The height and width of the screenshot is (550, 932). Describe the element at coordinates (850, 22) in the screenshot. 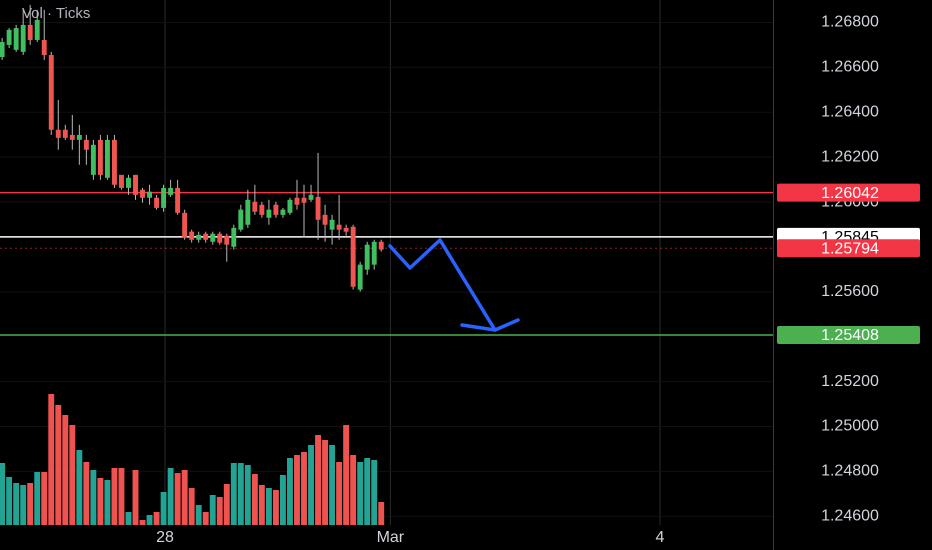

I see `y-tick-label: 1.26800` at that location.